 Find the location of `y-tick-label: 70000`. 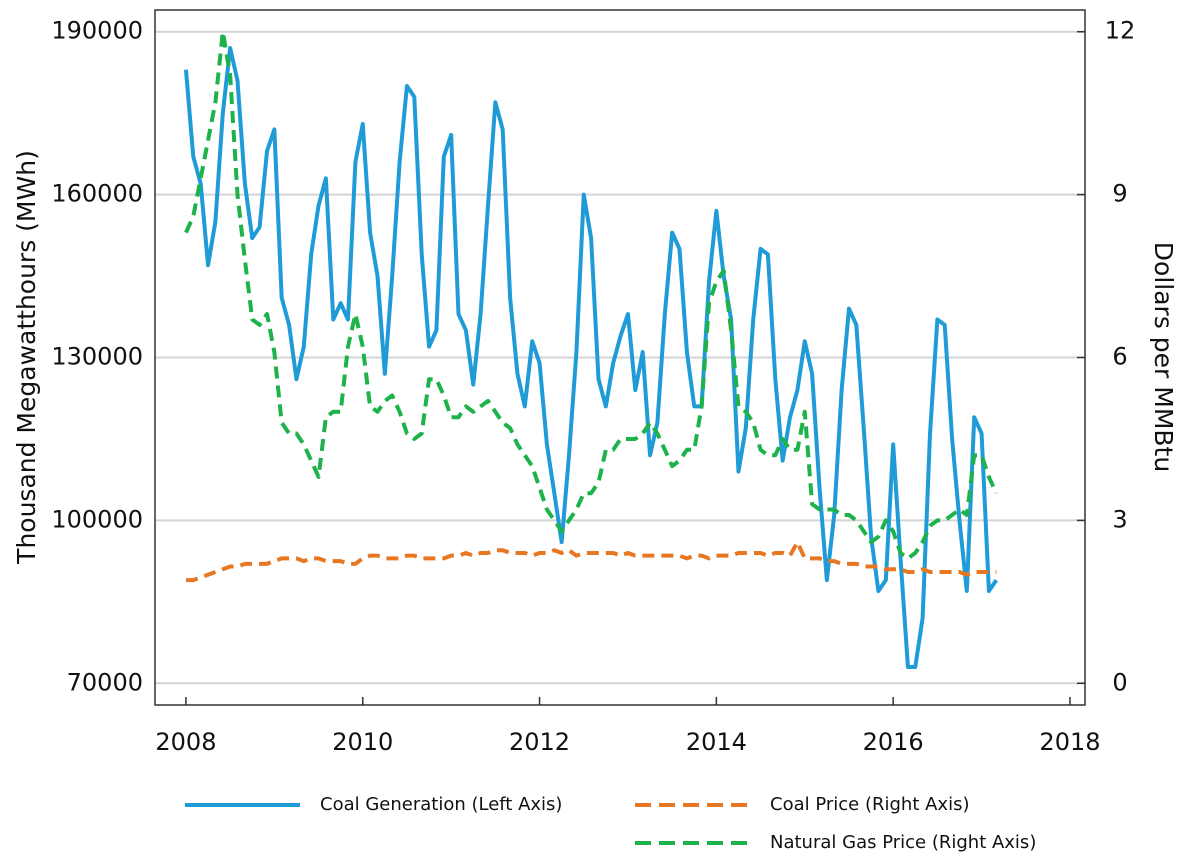

y-tick-label: 70000 is located at coordinates (105, 682).